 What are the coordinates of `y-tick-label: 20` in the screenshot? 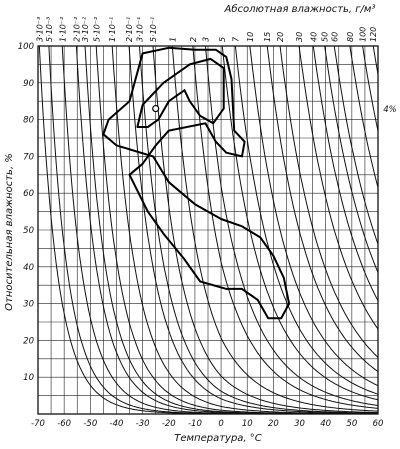 It's located at (28, 341).